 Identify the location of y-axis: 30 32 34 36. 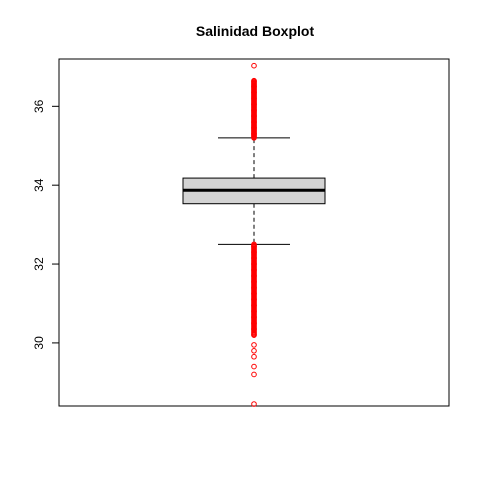
(45, 224).